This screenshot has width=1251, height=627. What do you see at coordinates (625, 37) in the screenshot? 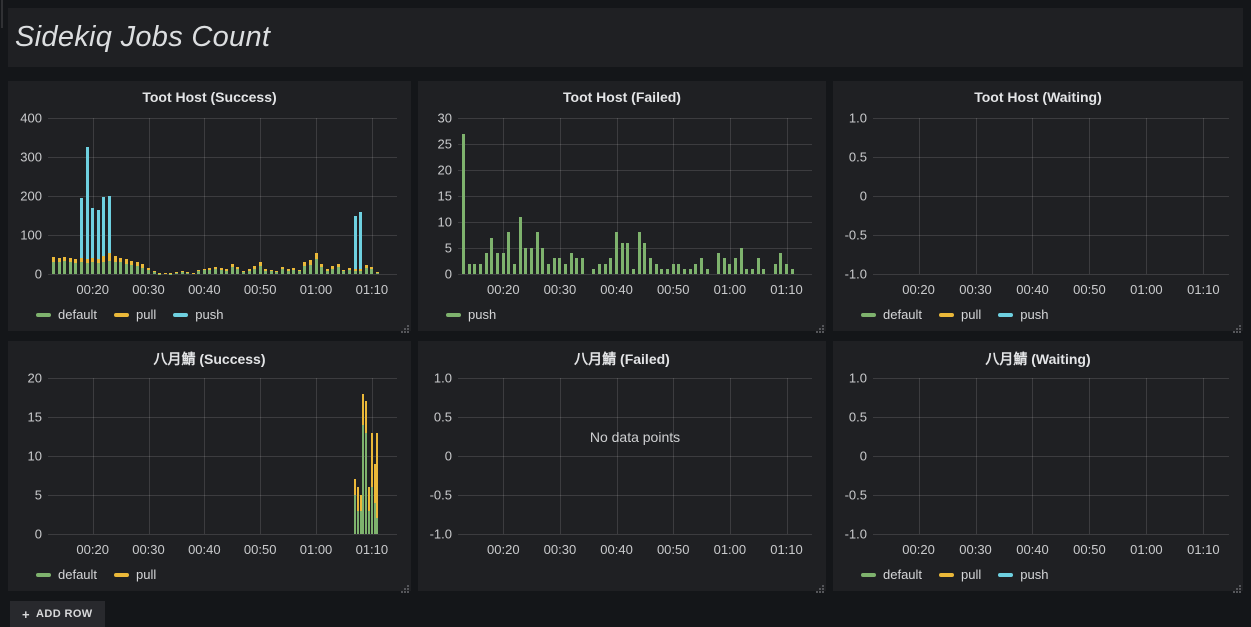
I see `dashboard-row-header: Sidekiq Jobs Count` at bounding box center [625, 37].